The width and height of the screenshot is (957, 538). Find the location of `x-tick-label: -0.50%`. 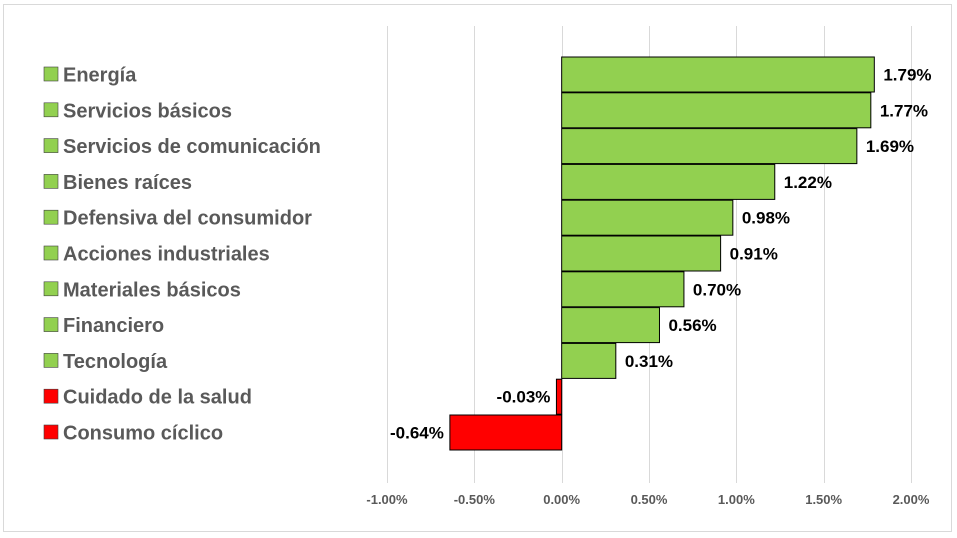

x-tick-label: -0.50% is located at coordinates (475, 499).